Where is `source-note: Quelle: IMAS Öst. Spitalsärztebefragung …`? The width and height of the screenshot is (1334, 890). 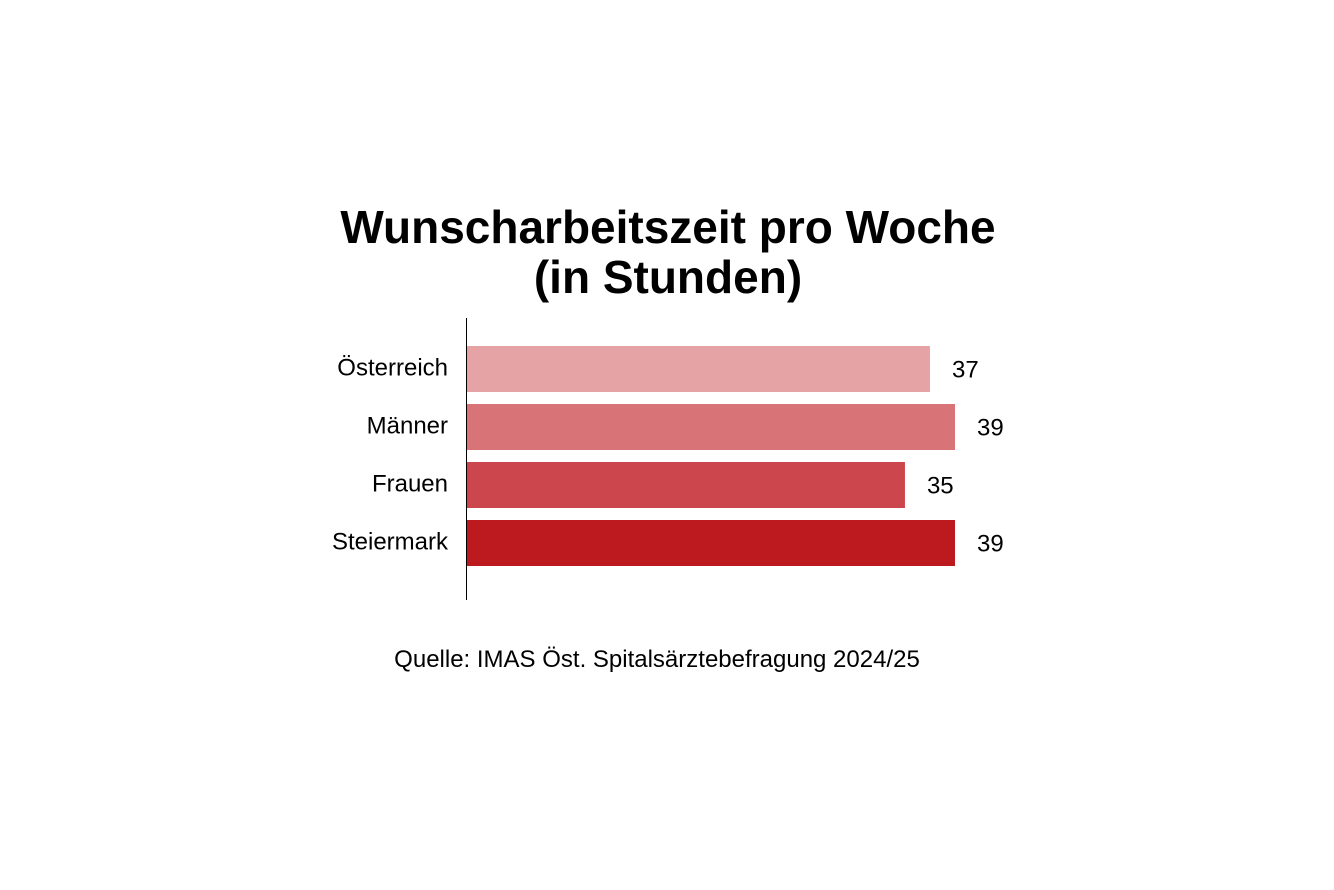 source-note: Quelle: IMAS Öst. Spitalsärztebefragung … is located at coordinates (657, 659).